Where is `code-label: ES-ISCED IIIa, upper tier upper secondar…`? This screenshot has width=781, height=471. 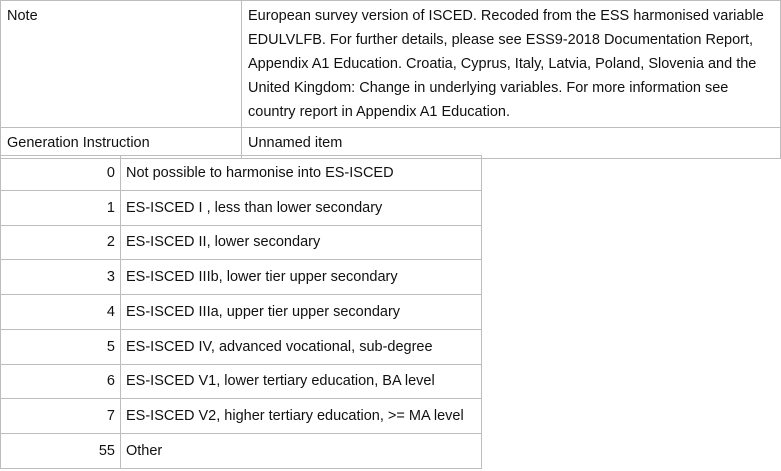 code-label: ES-ISCED IIIa, upper tier upper secondar… is located at coordinates (301, 312).